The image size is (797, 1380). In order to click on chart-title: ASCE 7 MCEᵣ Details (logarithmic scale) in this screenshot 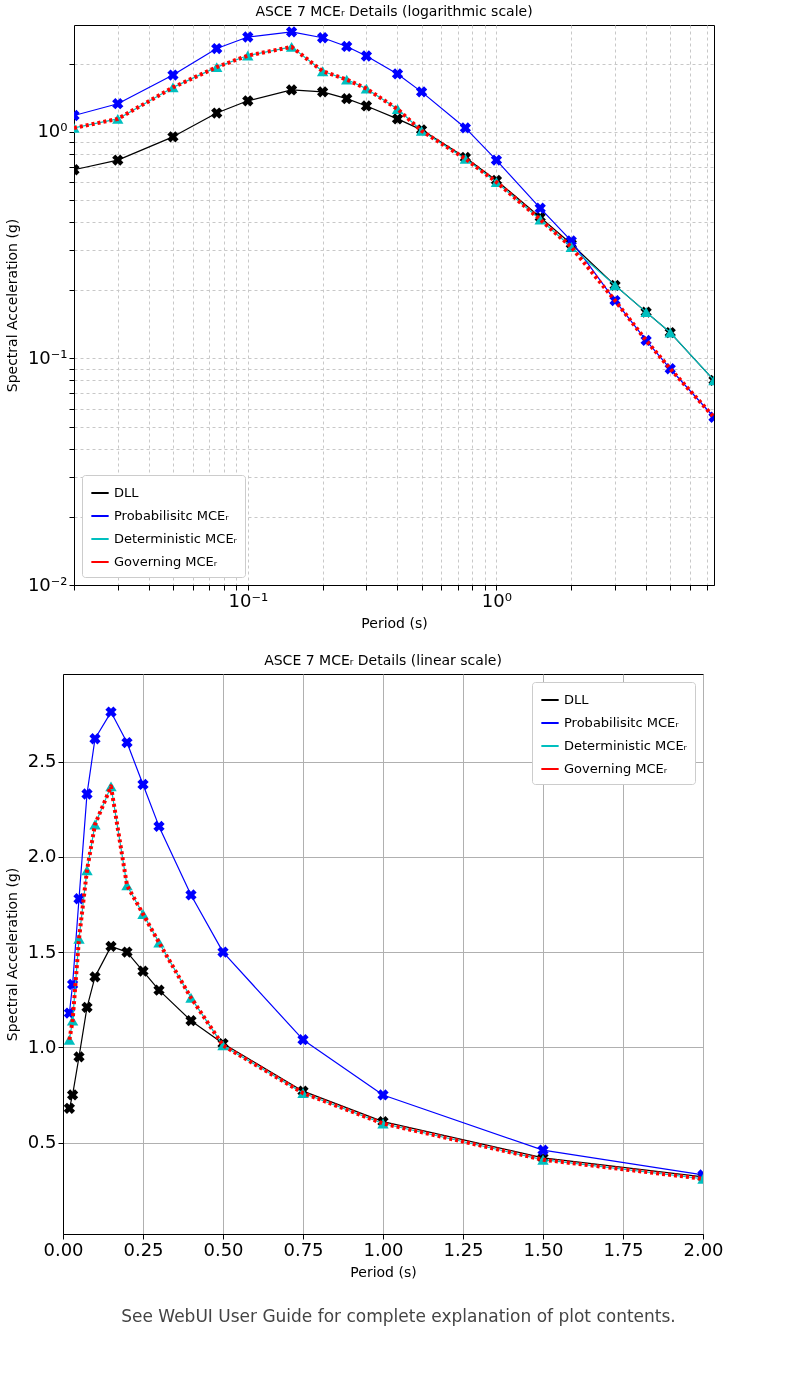, I will do `click(394, 11)`.